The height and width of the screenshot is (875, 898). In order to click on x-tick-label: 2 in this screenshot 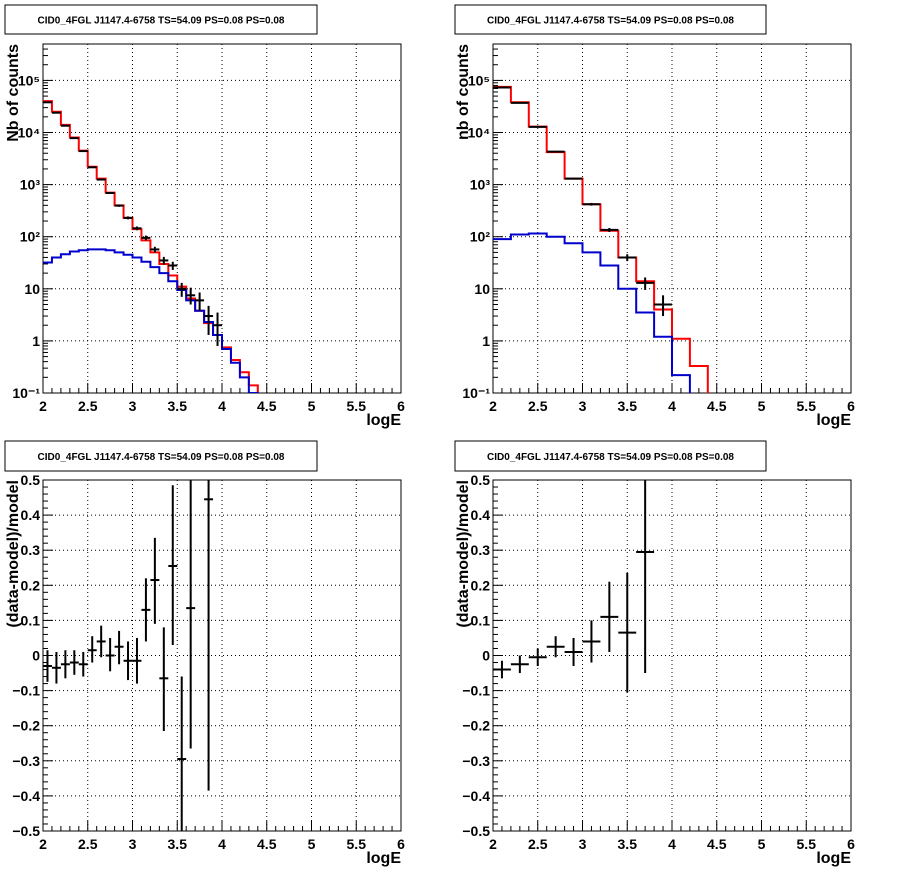, I will do `click(493, 844)`.